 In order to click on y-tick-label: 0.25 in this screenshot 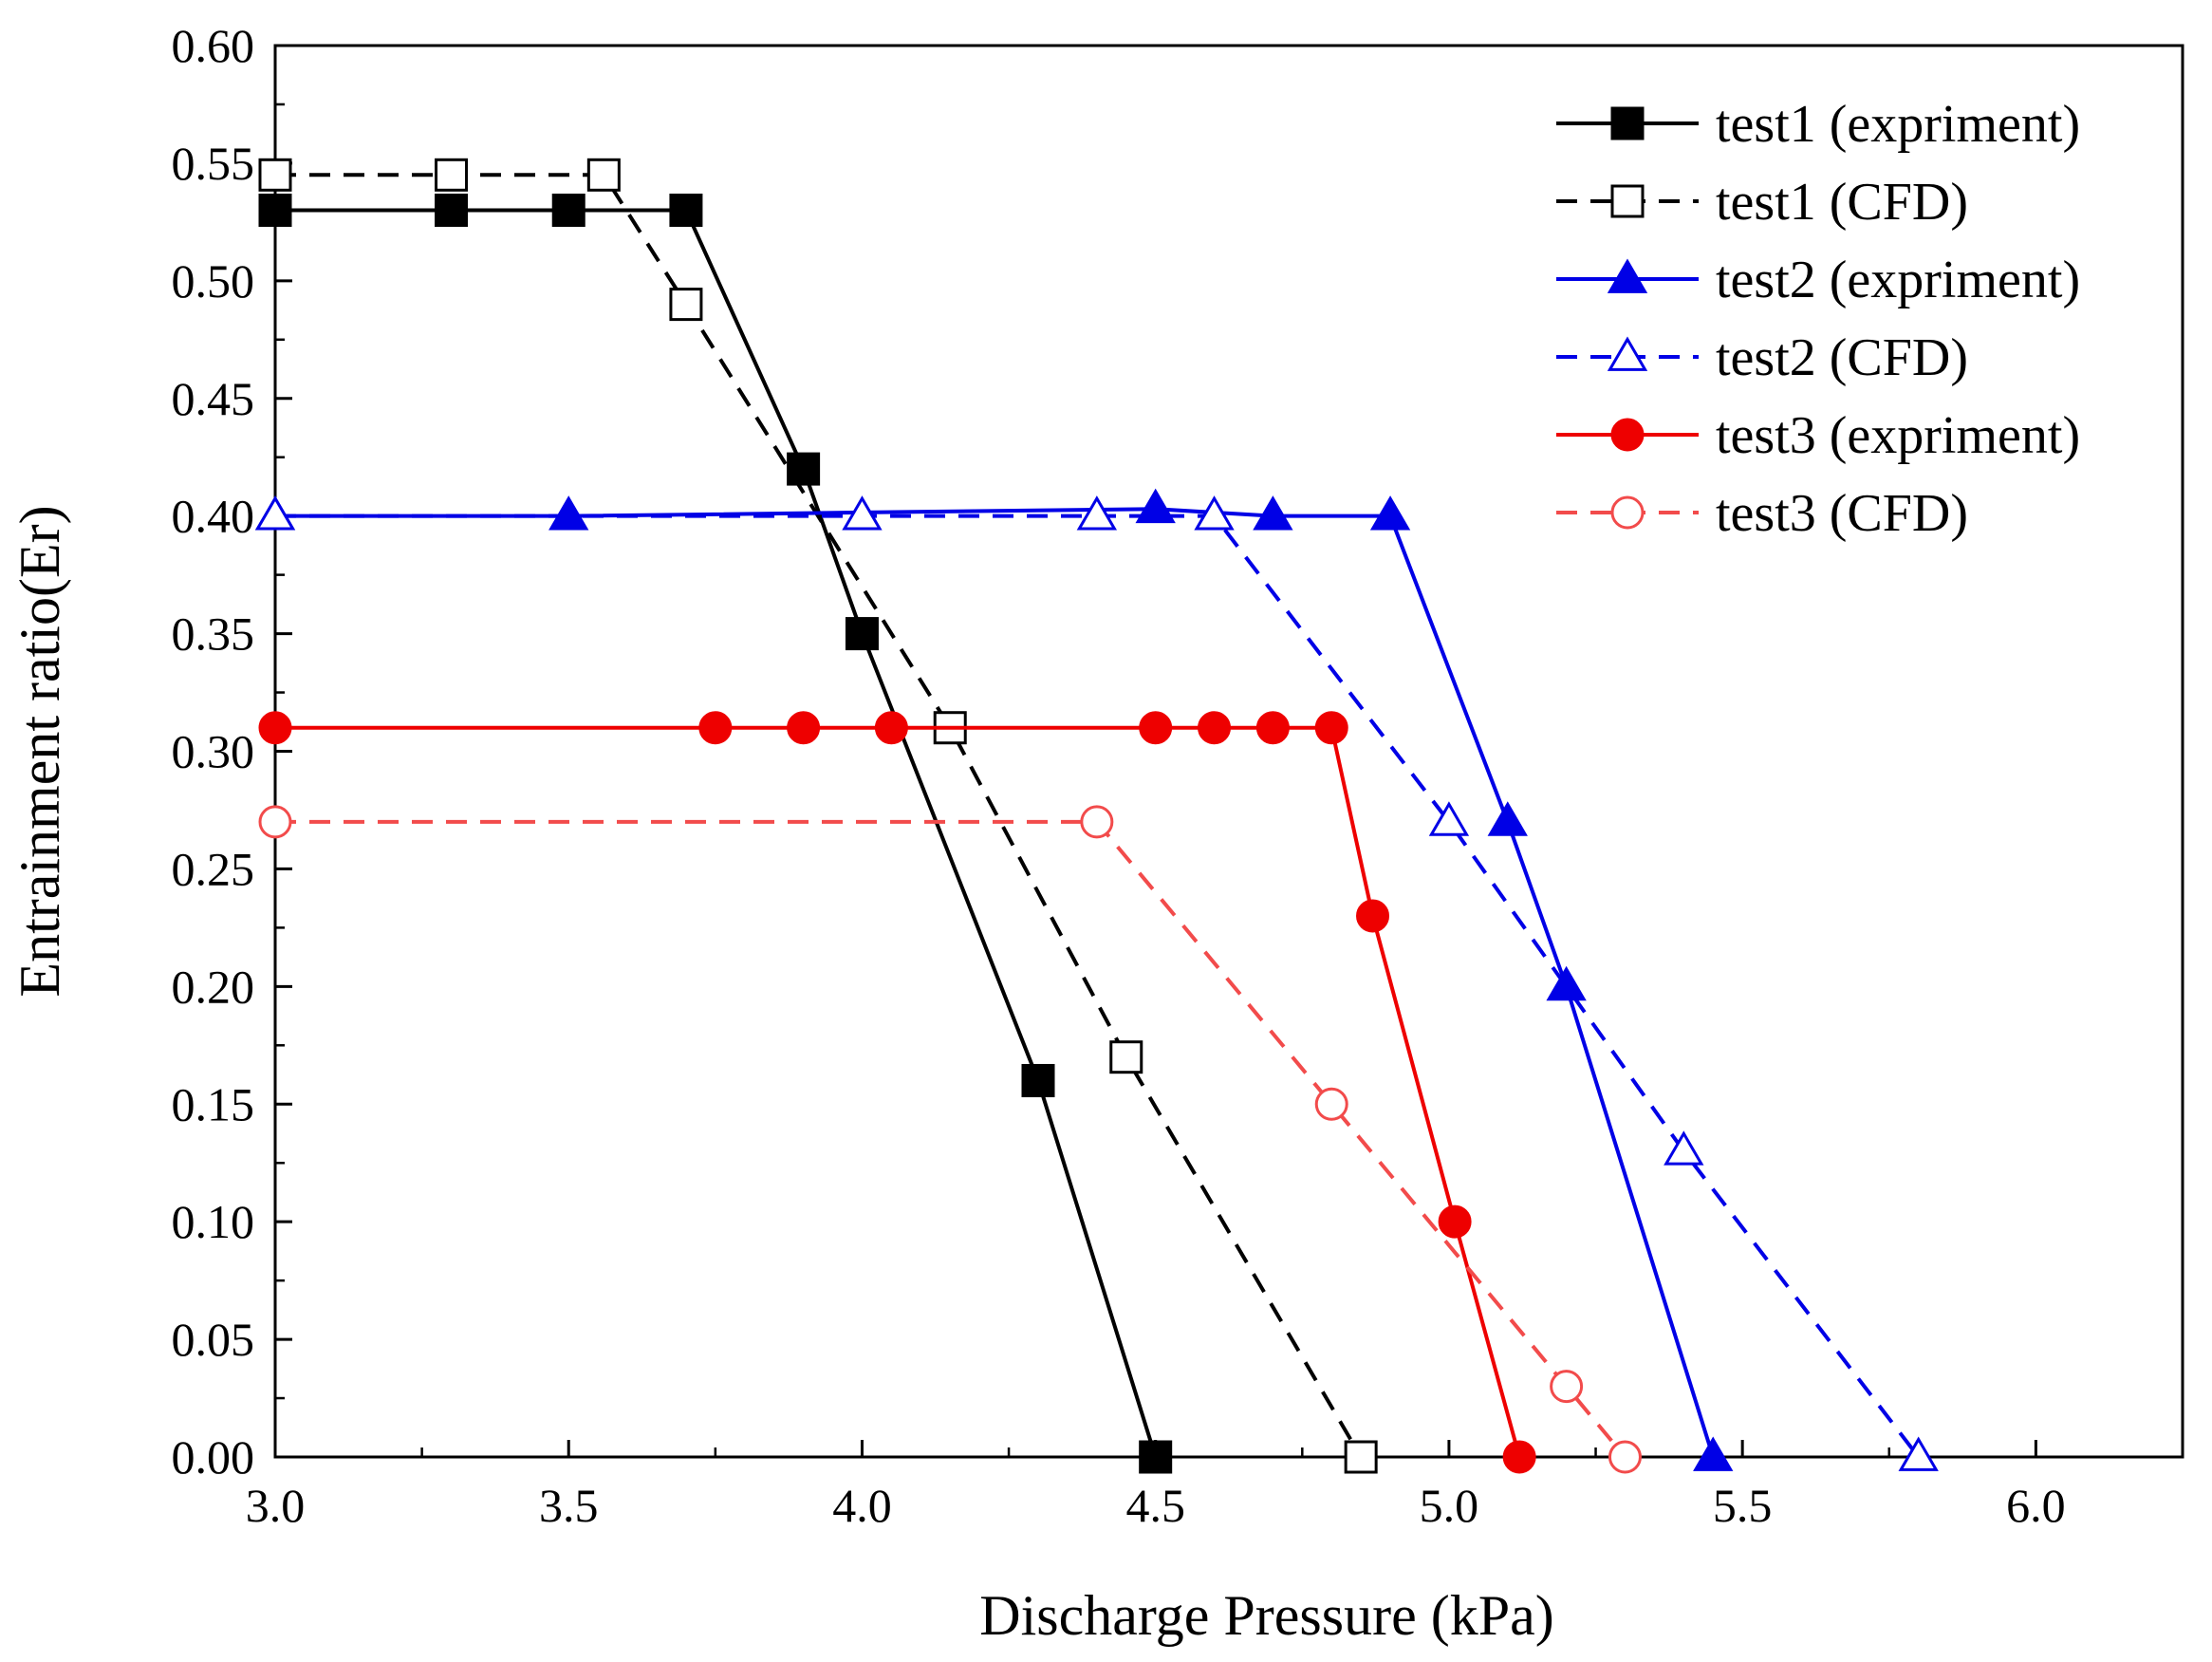, I will do `click(214, 868)`.